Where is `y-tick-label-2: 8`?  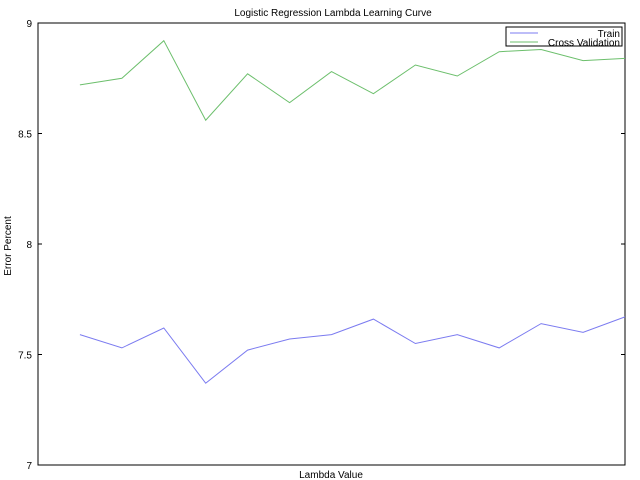
y-tick-label-2: 8 is located at coordinates (29, 245).